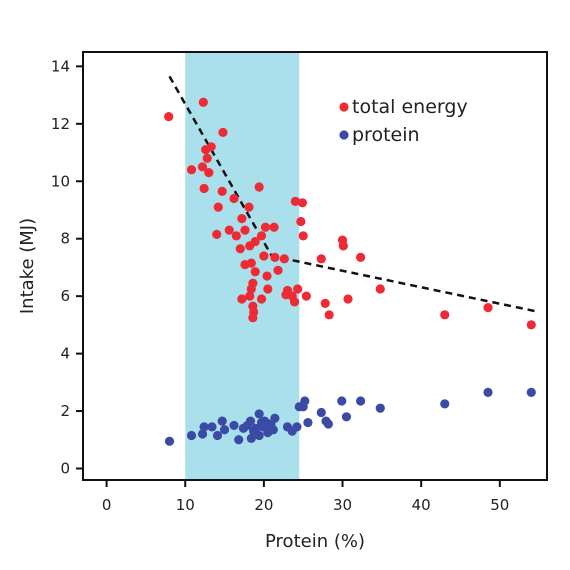  Describe the element at coordinates (403, 121) in the screenshot. I see `legend: total energy protein` at that location.